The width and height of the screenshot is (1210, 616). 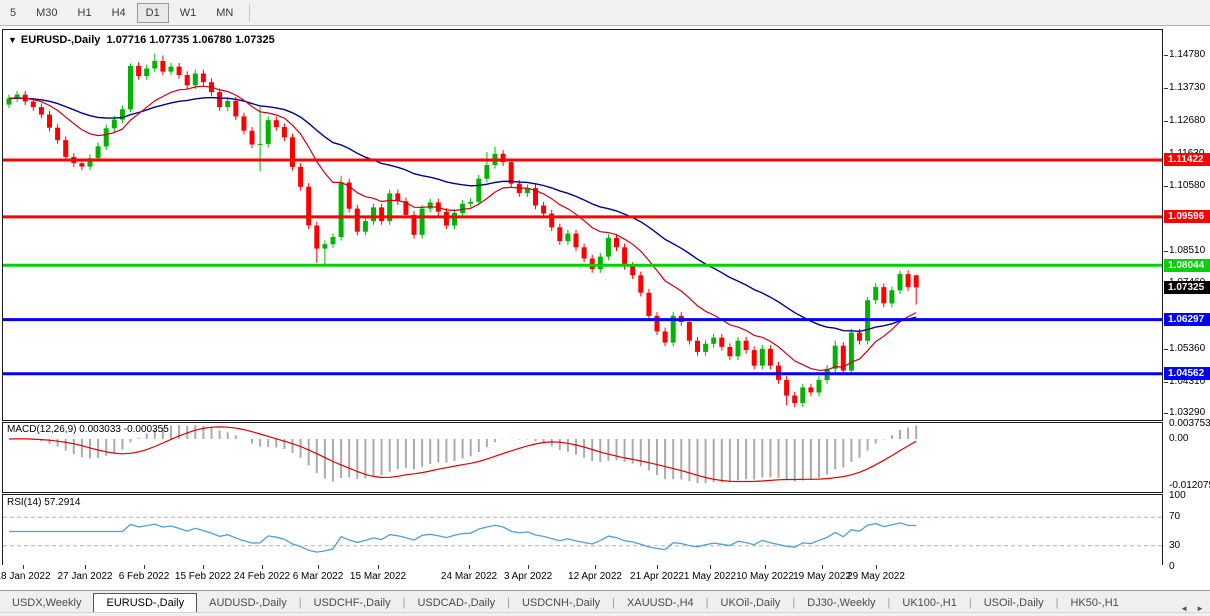 I want to click on price-tick-label: 1.13730, so click(x=1187, y=87).